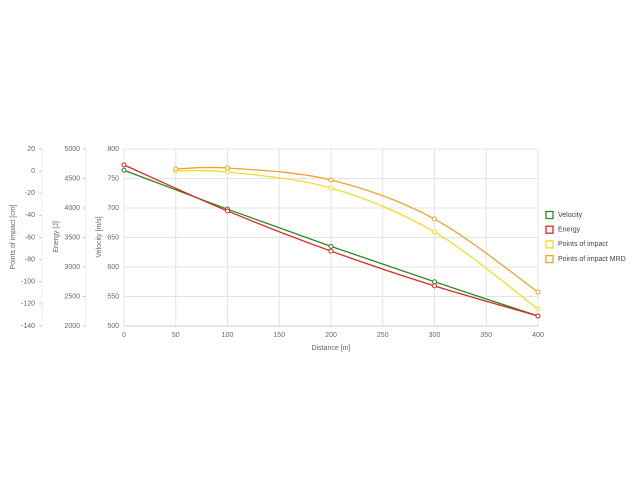 This screenshot has height=480, width=640. What do you see at coordinates (279, 335) in the screenshot?
I see `x-tick-label: 150` at bounding box center [279, 335].